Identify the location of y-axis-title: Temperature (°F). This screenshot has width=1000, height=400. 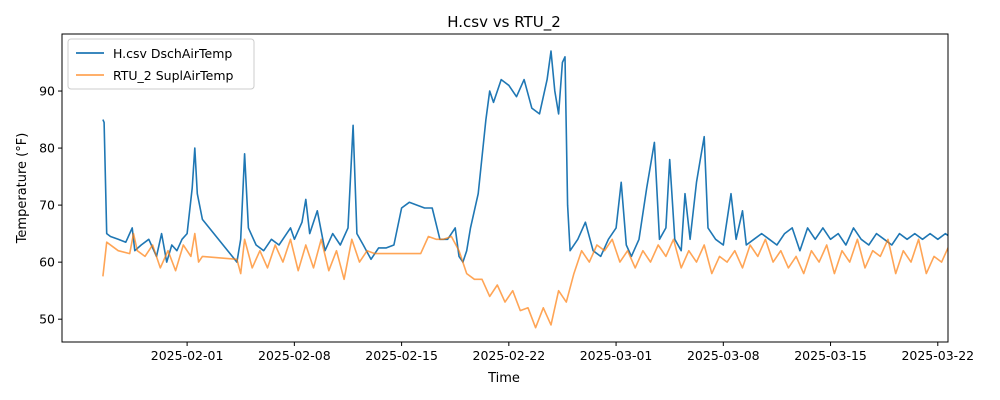
(22, 189).